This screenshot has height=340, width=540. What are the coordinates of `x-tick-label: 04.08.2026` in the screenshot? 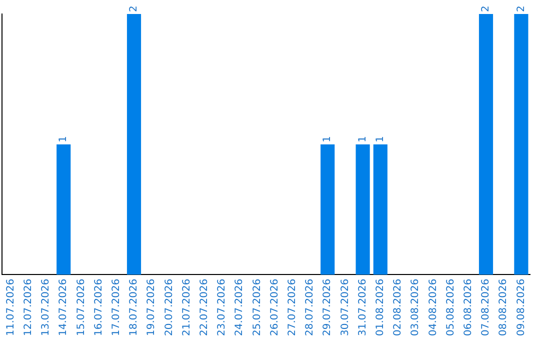 It's located at (433, 307).